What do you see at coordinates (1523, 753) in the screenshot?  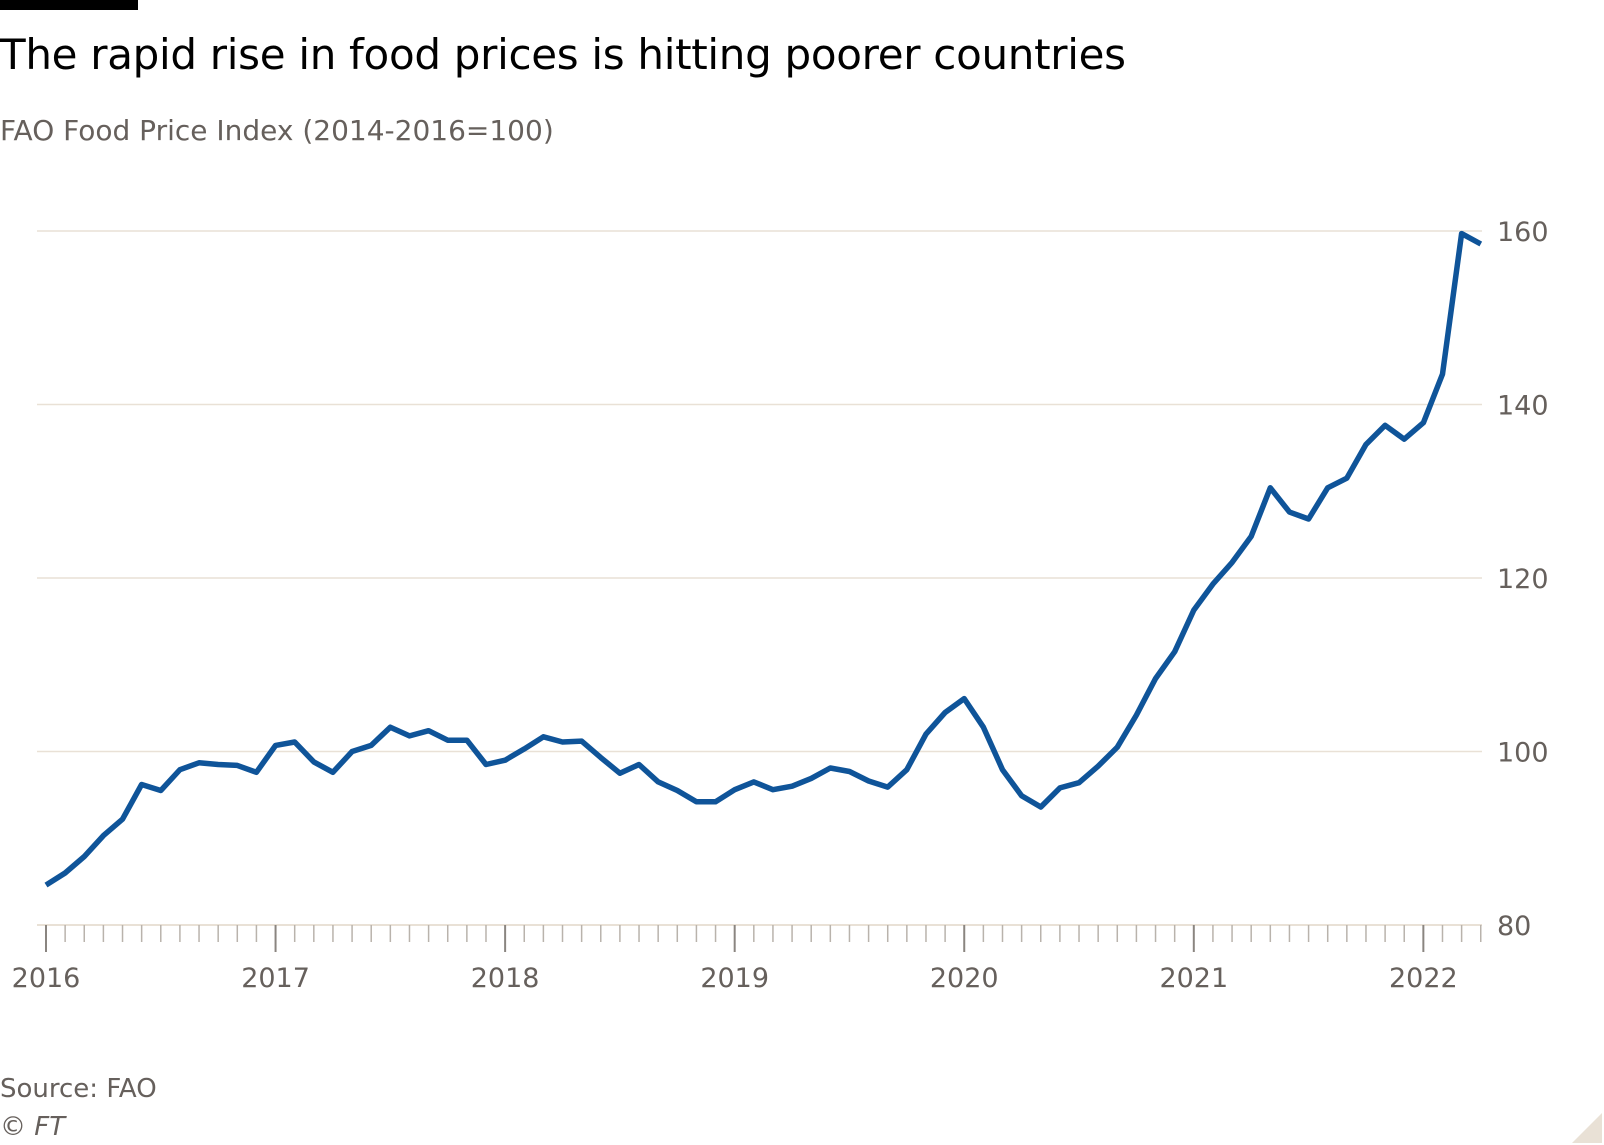 I see `y-tick-label: 100` at bounding box center [1523, 753].